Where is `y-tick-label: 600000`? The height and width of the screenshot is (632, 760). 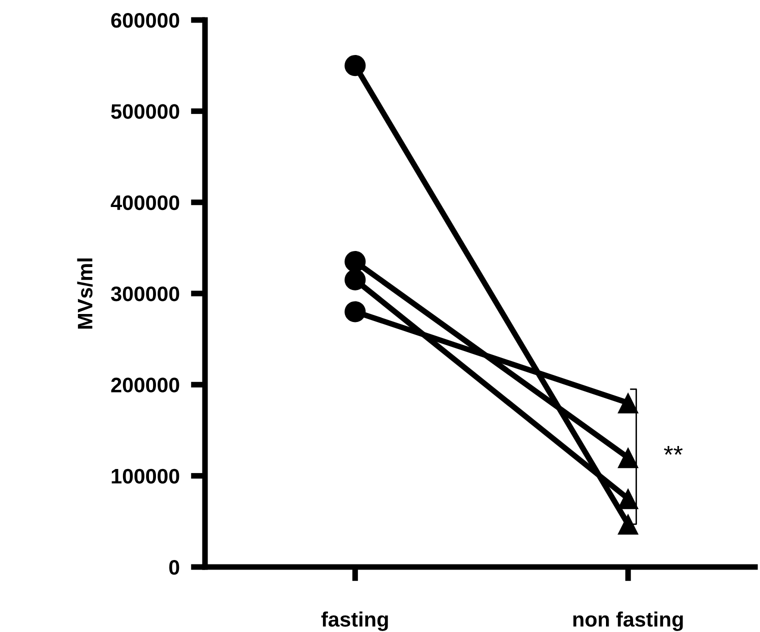 y-tick-label: 600000 is located at coordinates (145, 20).